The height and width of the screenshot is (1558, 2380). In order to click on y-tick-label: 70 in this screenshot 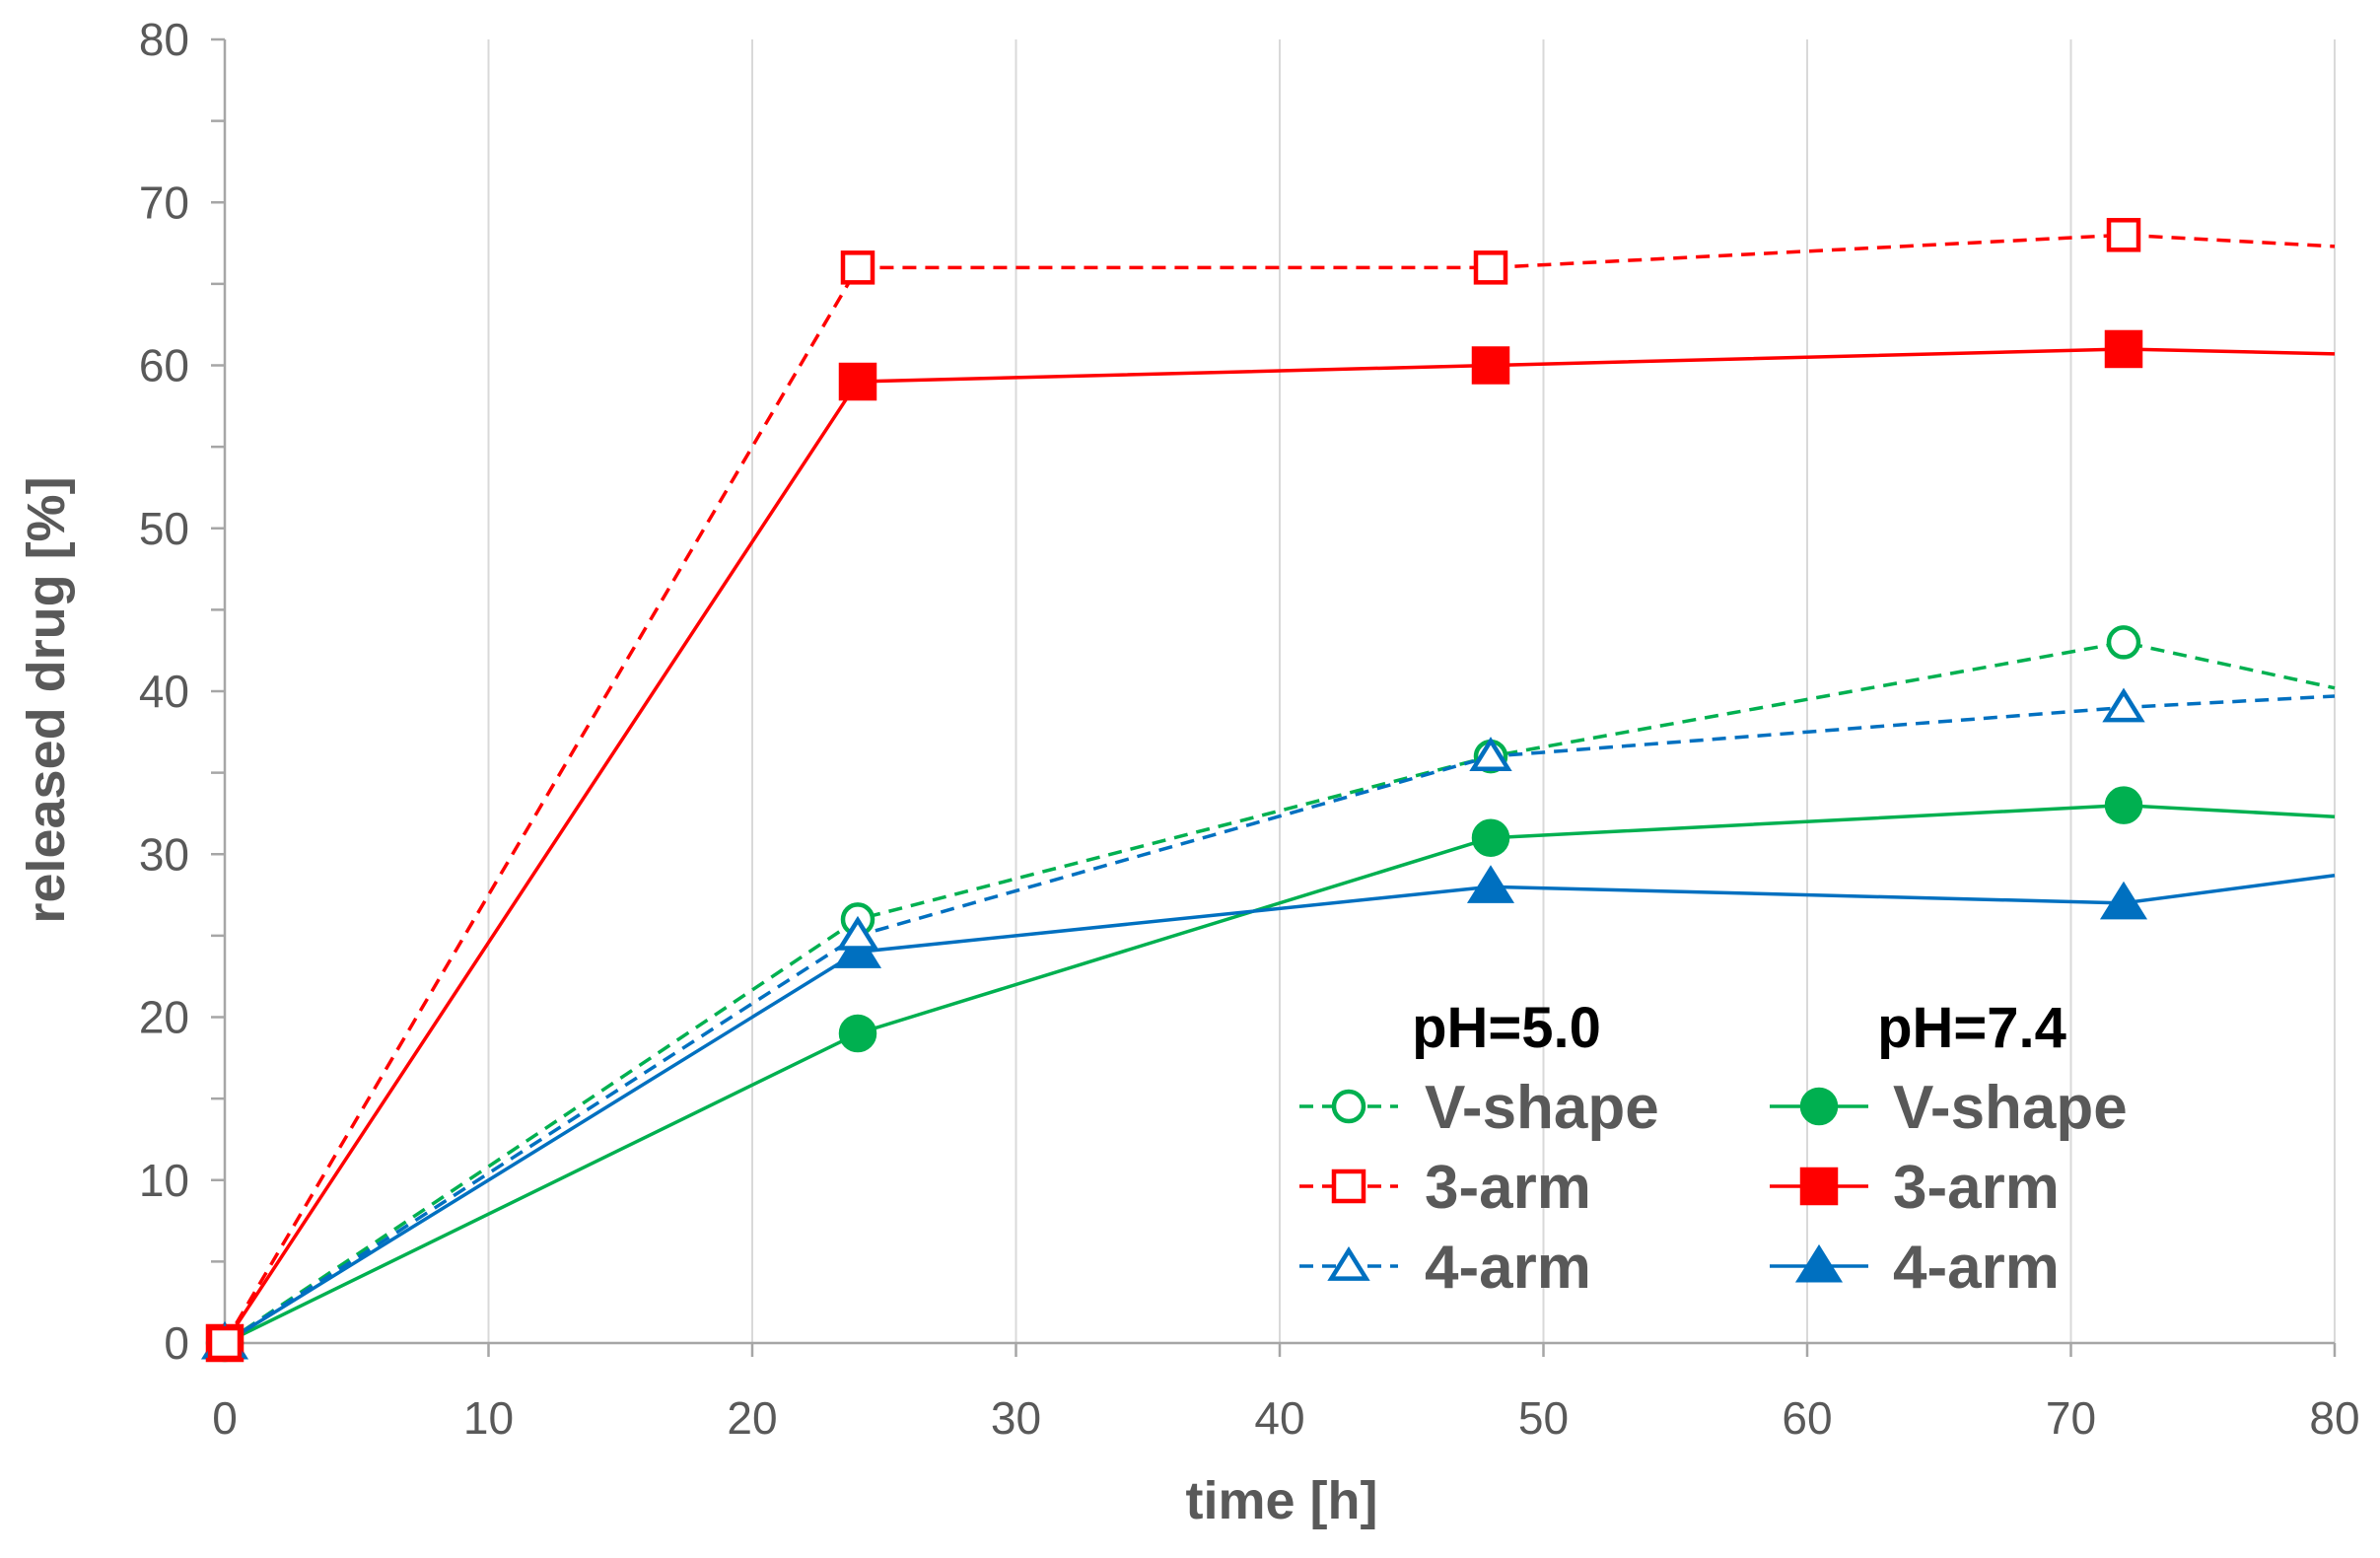, I will do `click(164, 203)`.